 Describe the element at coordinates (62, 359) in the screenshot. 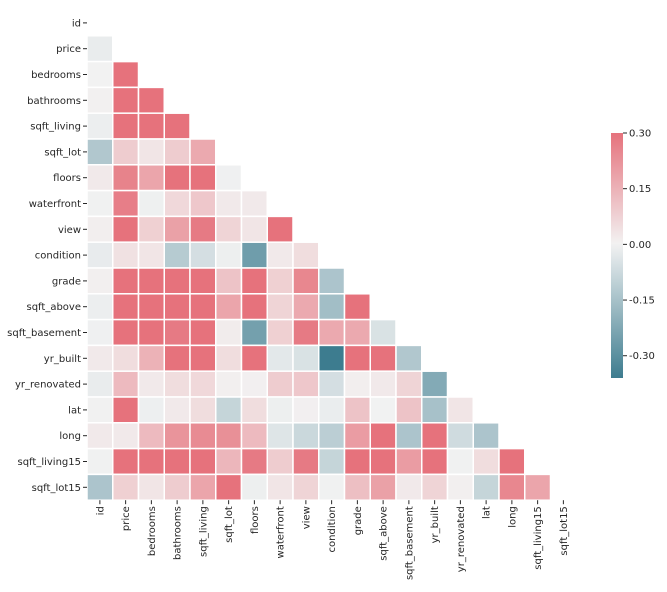

I see `y-label-yr_built: yr_built` at that location.